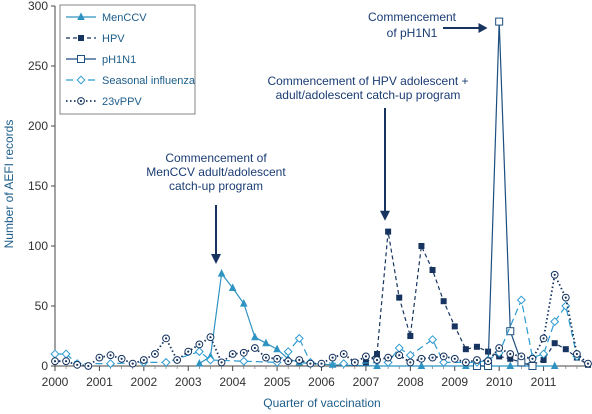 The image size is (592, 414). What do you see at coordinates (216, 158) in the screenshot?
I see `annotation-text-line: Commencement of` at bounding box center [216, 158].